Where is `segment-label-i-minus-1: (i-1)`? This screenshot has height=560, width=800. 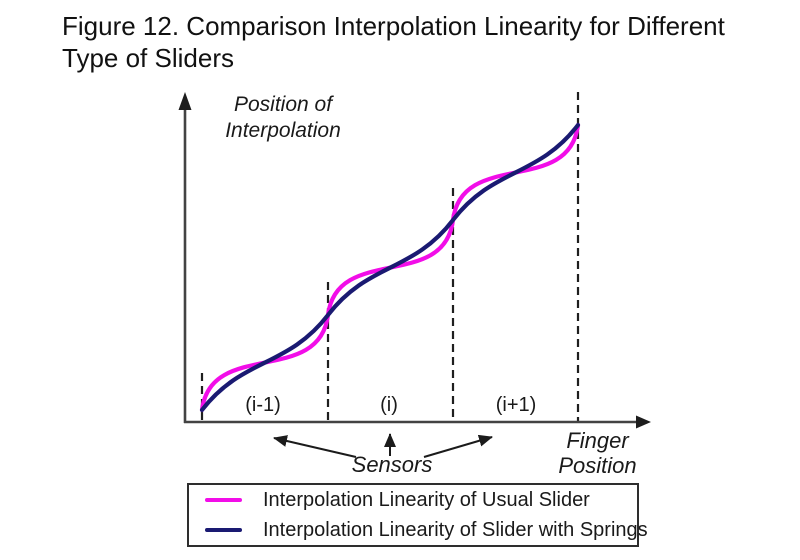
segment-label-i-minus-1: (i-1) is located at coordinates (263, 405).